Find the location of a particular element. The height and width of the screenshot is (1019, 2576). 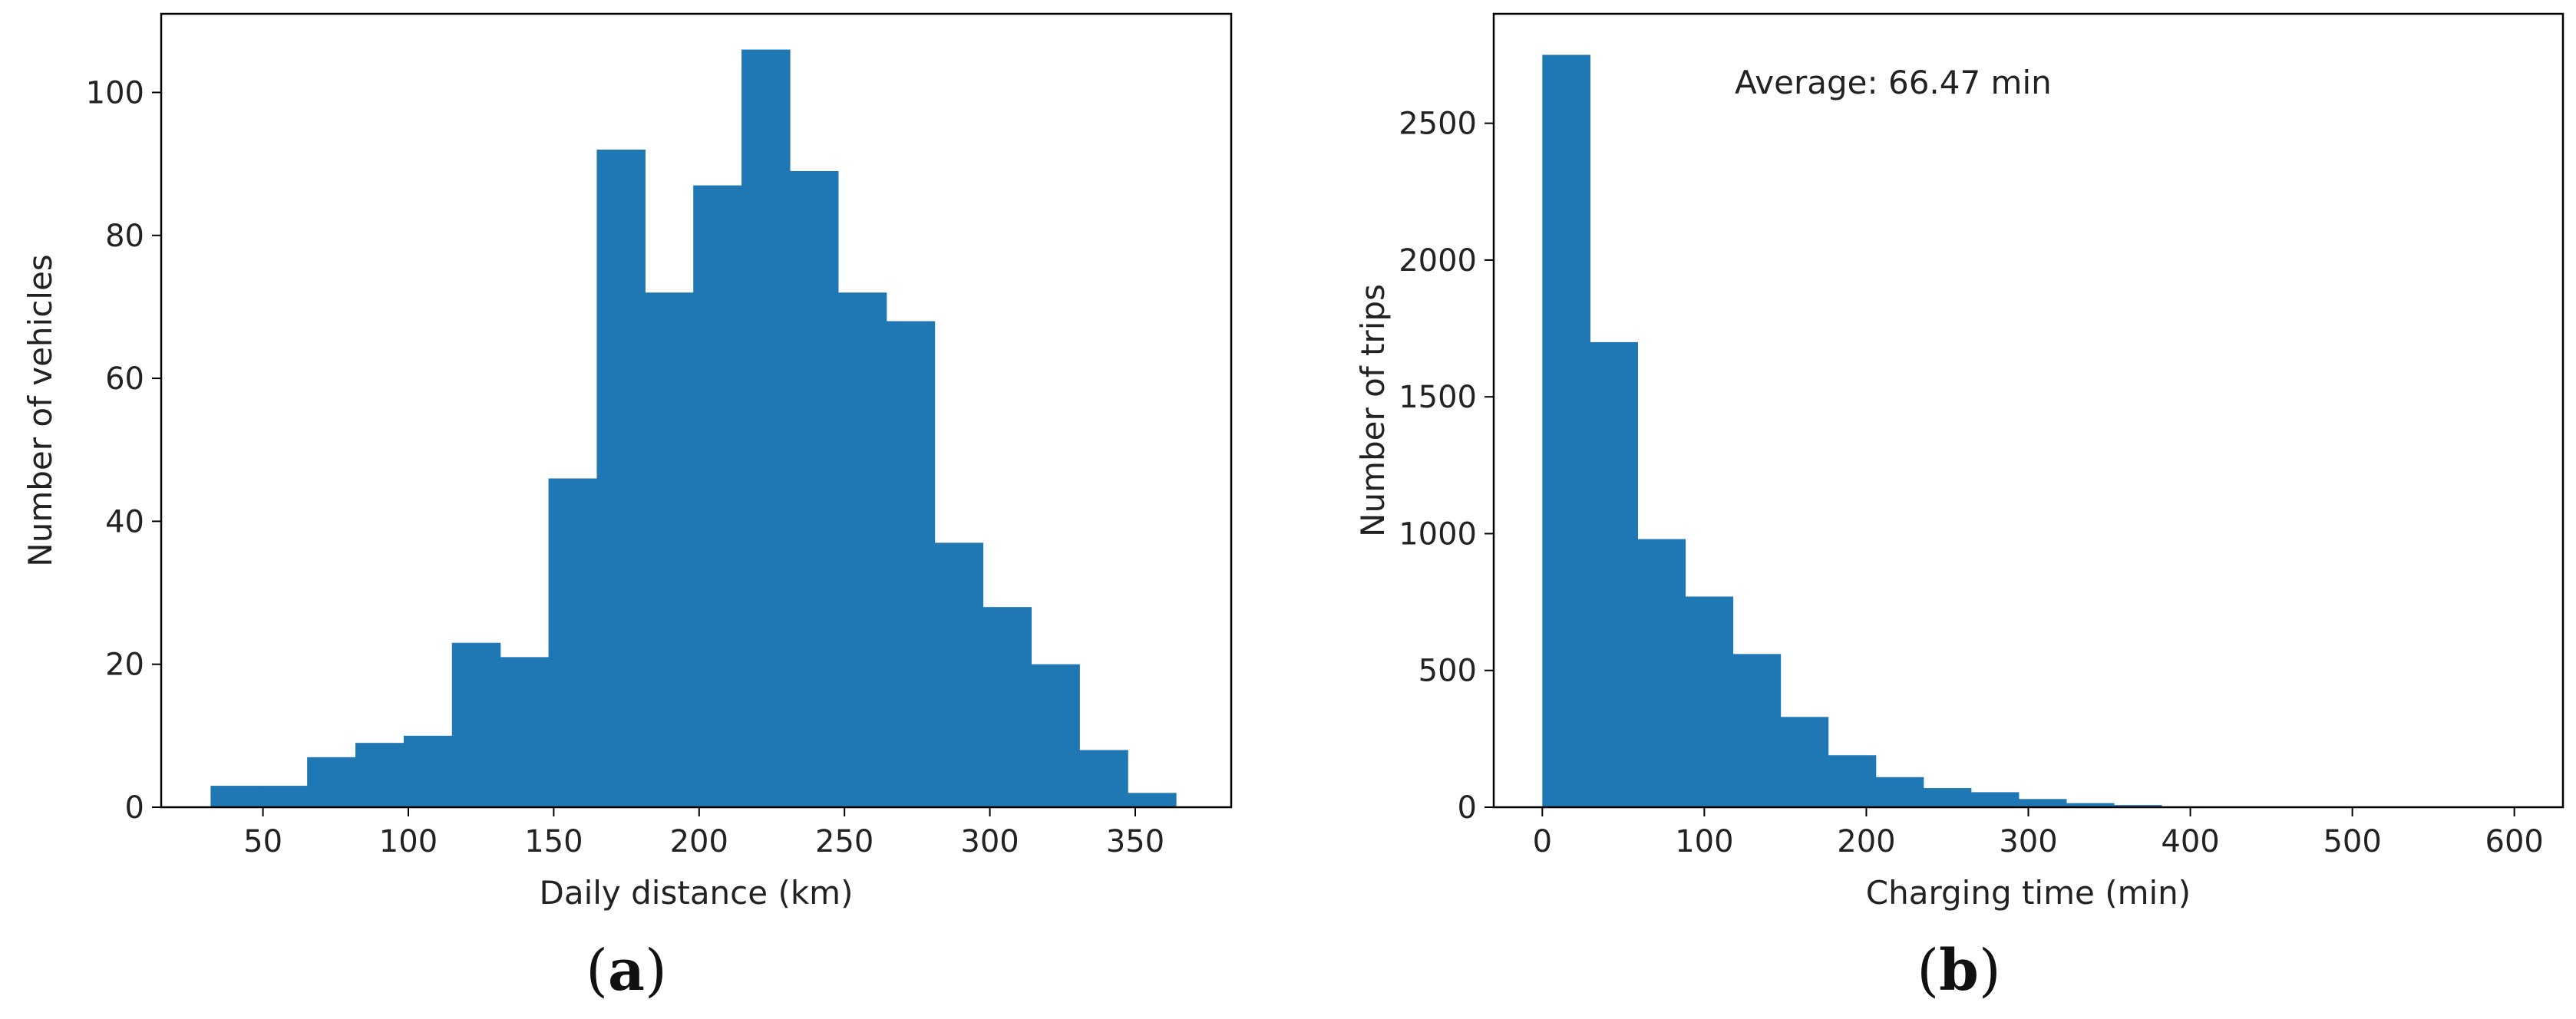

x-tick-label-b-4: 400 is located at coordinates (2190, 841).